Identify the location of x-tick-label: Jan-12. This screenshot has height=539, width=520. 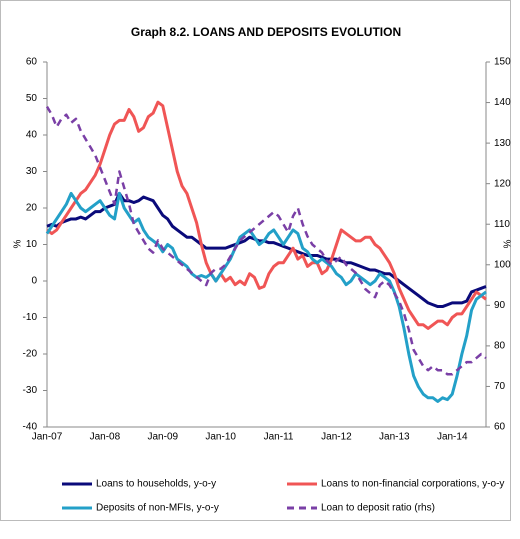
(336, 437).